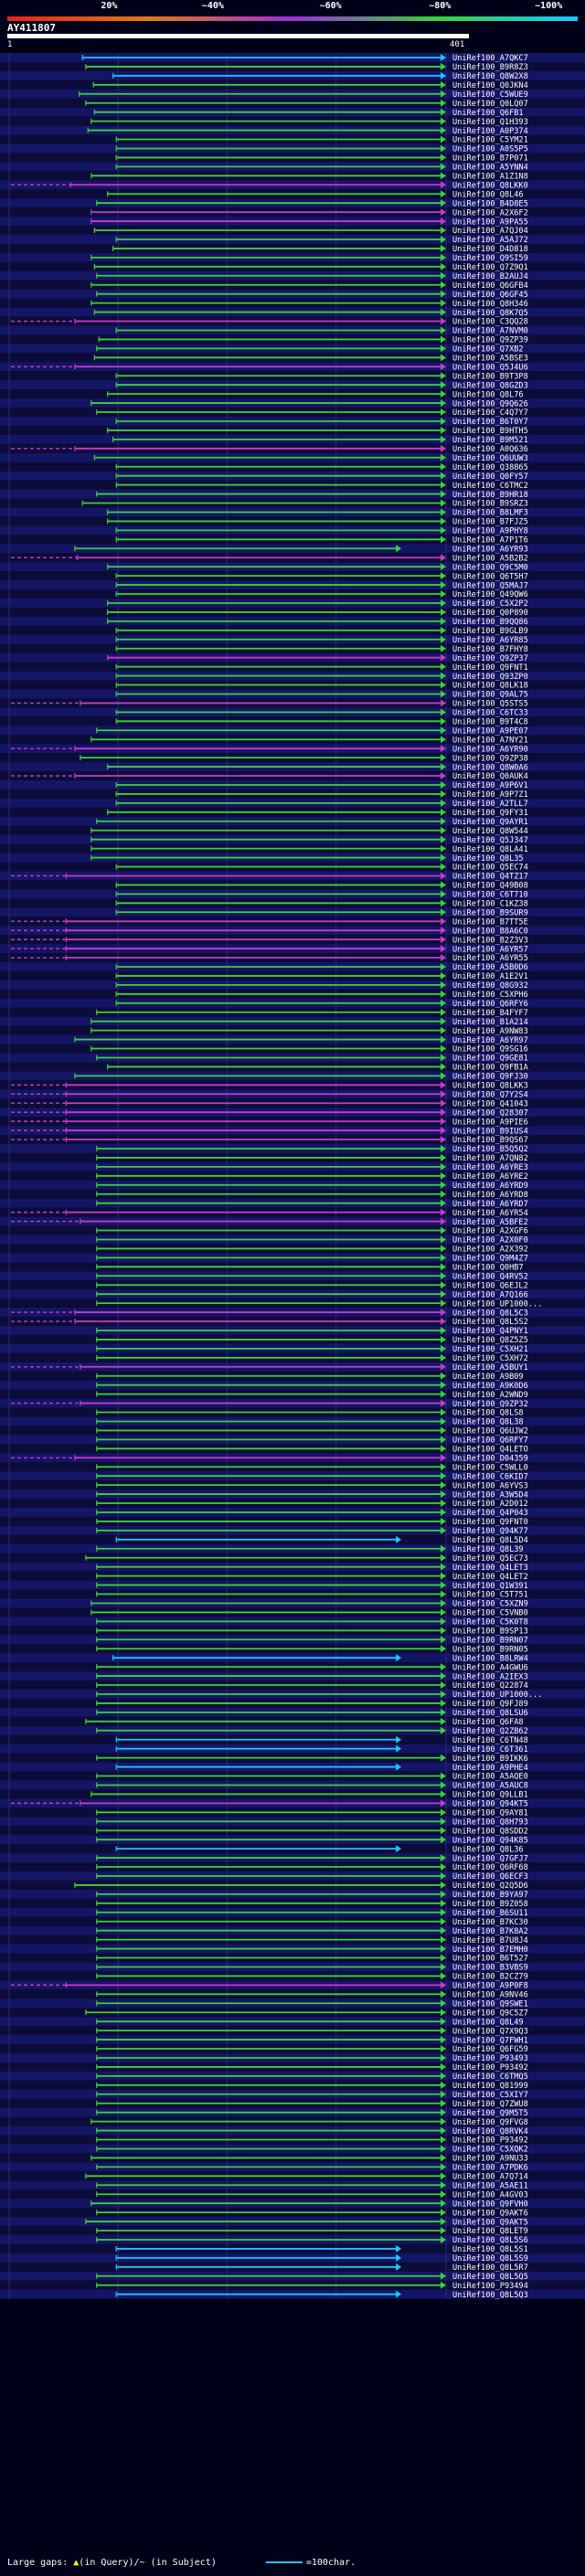 This screenshot has height=2576, width=585. Describe the element at coordinates (490, 1604) in the screenshot. I see `hit-label: UniRef100_C5XZN9` at that location.